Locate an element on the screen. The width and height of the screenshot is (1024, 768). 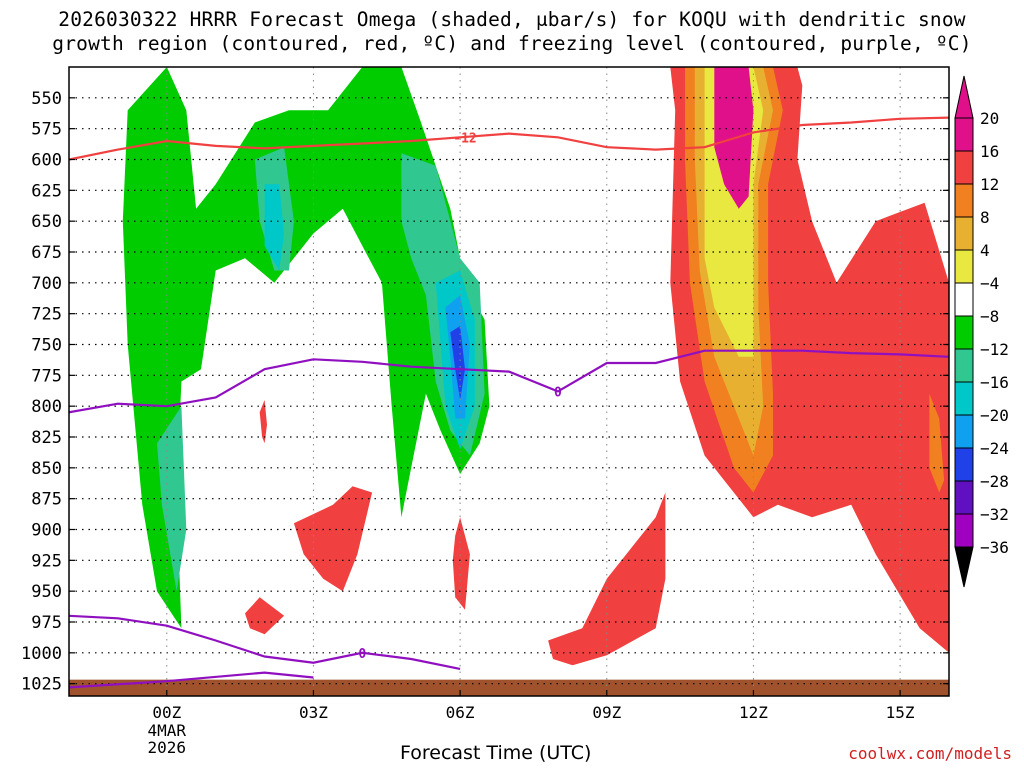
y-tick-label-850: 850 is located at coordinates (46, 469).